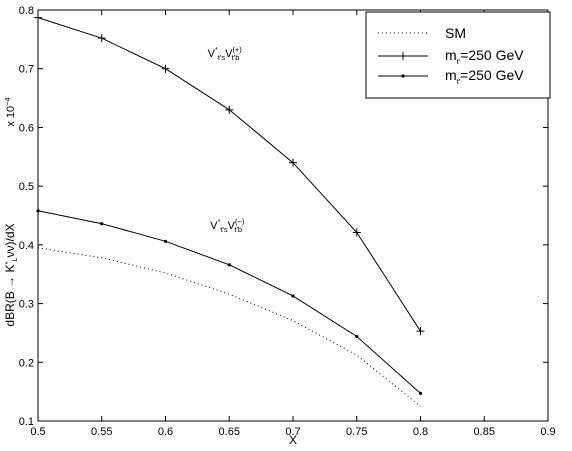 The height and width of the screenshot is (451, 572). What do you see at coordinates (292, 432) in the screenshot?
I see `x-tick-label: 0.7` at bounding box center [292, 432].